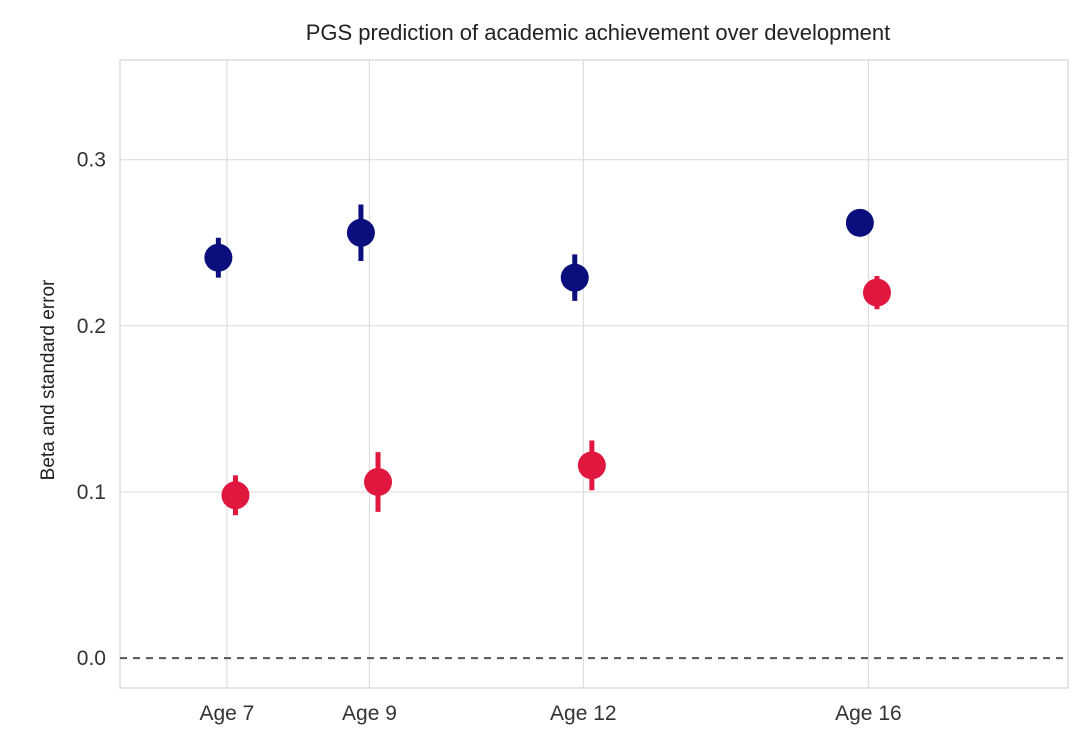  Describe the element at coordinates (91, 658) in the screenshot. I see `y-tick-label: 0.0` at that location.